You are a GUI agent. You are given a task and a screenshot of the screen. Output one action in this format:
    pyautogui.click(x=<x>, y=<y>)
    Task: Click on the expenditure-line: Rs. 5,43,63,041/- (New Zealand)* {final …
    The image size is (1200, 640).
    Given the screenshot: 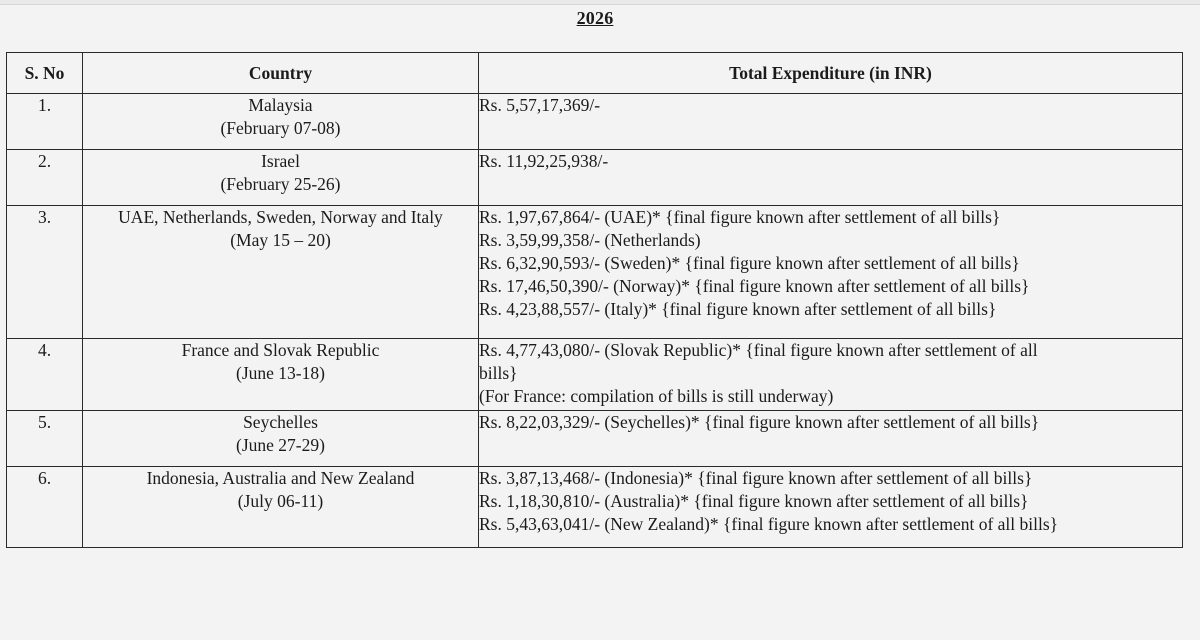 What is the action you would take?
    pyautogui.click(x=769, y=524)
    